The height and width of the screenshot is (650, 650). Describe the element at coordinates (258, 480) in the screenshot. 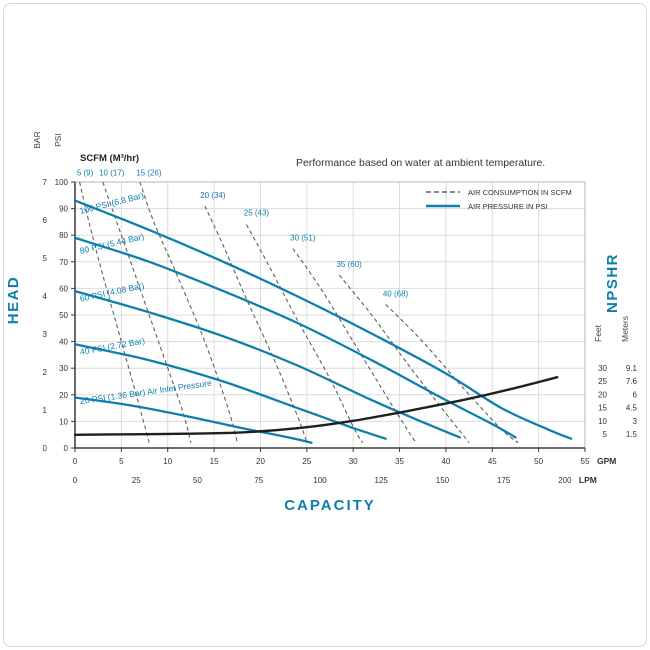

I see `lpm-tick-label: 75` at that location.